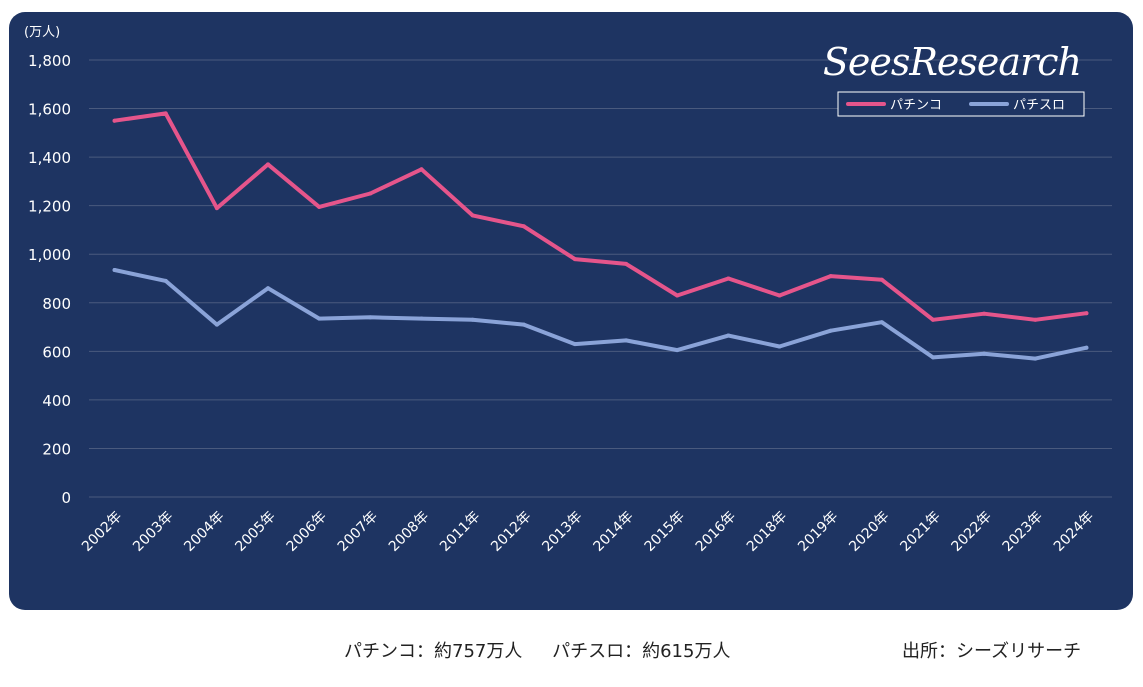  What do you see at coordinates (49, 61) in the screenshot?
I see `y-tick-label: 1,800` at bounding box center [49, 61].